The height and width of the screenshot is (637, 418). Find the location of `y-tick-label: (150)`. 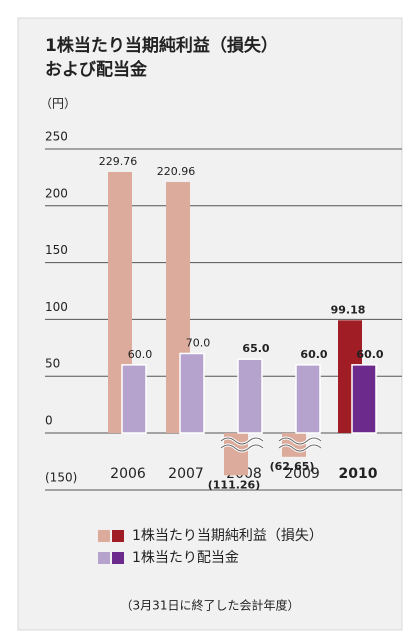

y-tick-label: (150) is located at coordinates (61, 478).